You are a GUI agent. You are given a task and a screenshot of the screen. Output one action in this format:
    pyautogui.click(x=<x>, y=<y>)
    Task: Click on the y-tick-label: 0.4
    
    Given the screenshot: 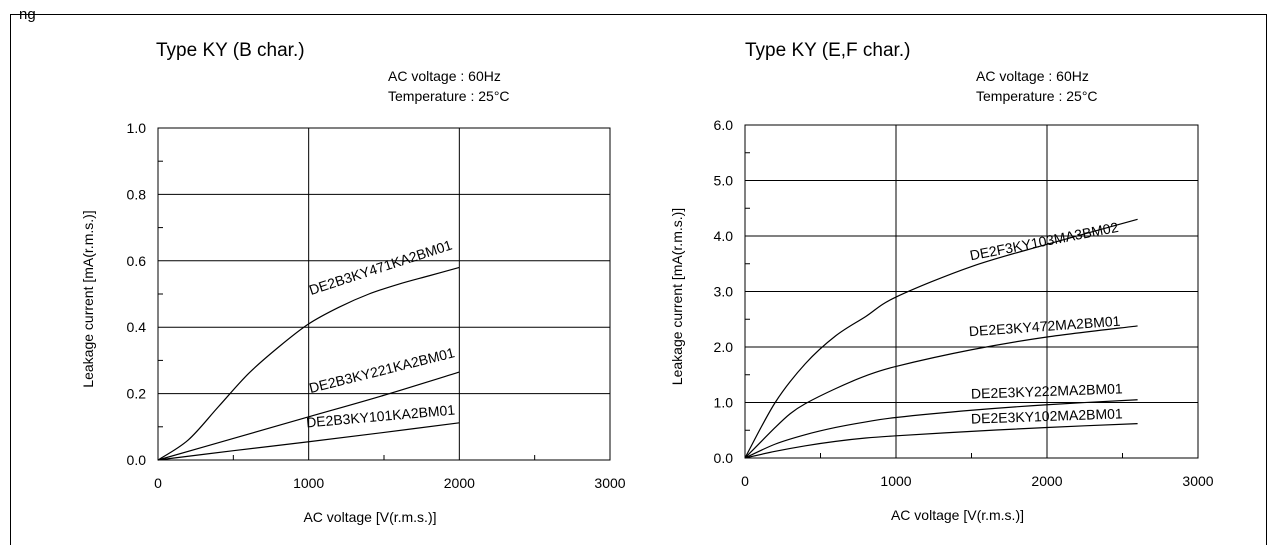 What is the action you would take?
    pyautogui.click(x=137, y=327)
    